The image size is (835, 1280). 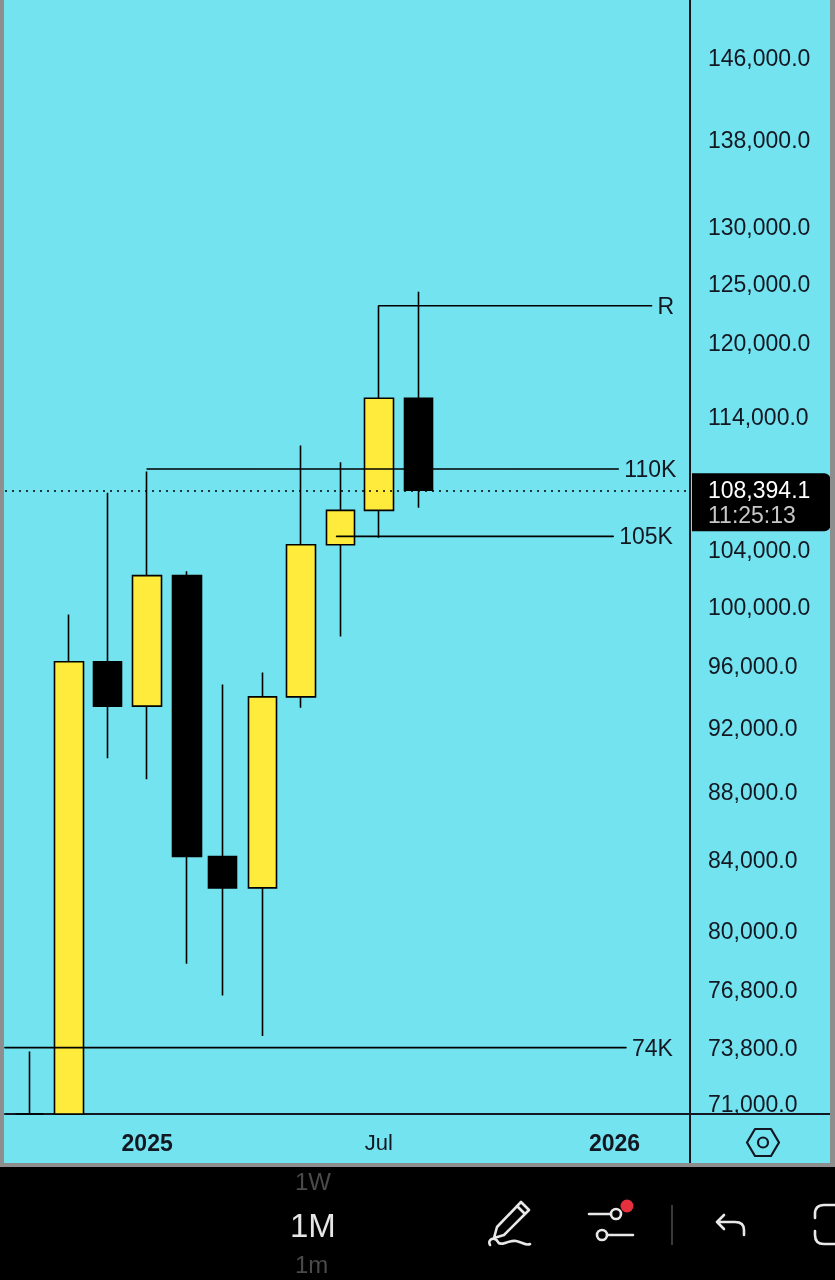 What do you see at coordinates (758, 417) in the screenshot?
I see `y-tick-label: 114,000.0` at bounding box center [758, 417].